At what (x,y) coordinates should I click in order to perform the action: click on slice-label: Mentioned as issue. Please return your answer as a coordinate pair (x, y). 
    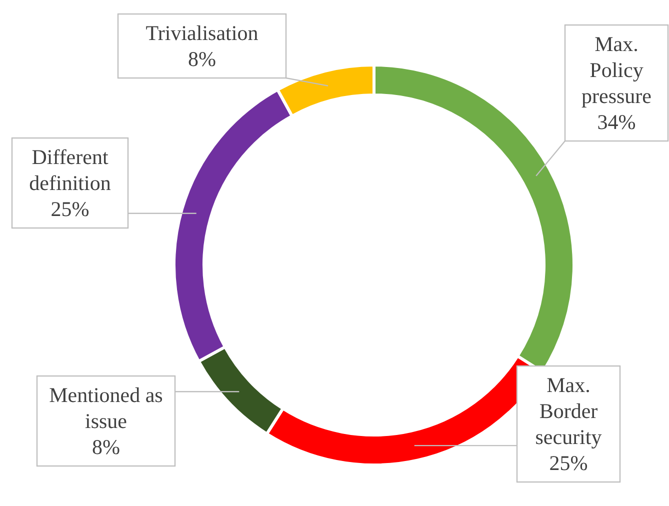
    Looking at the image, I should click on (106, 408).